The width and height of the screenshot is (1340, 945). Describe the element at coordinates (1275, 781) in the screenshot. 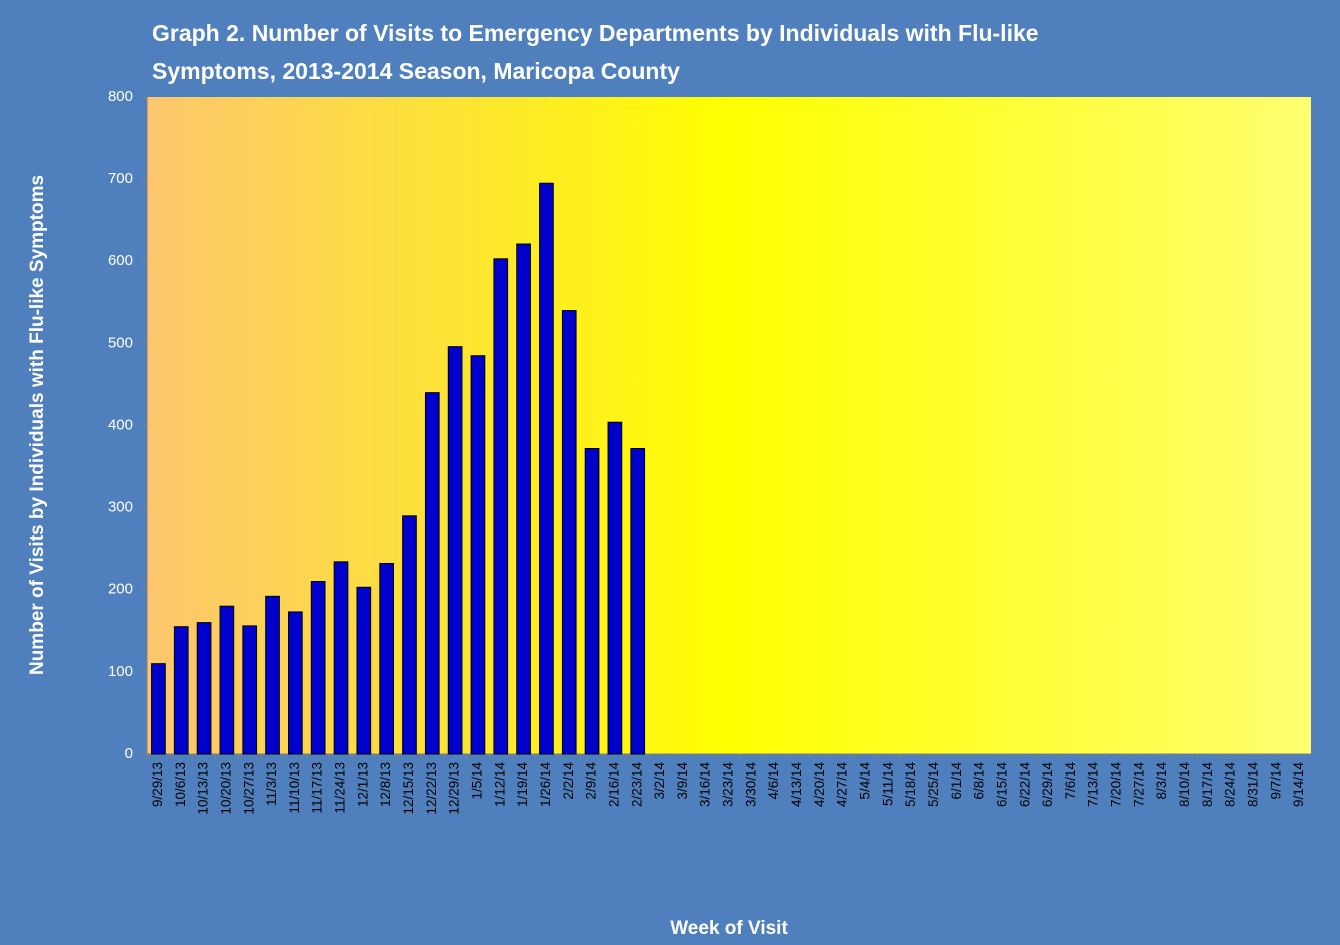

I see `x-tick-label: 9/7/14` at that location.